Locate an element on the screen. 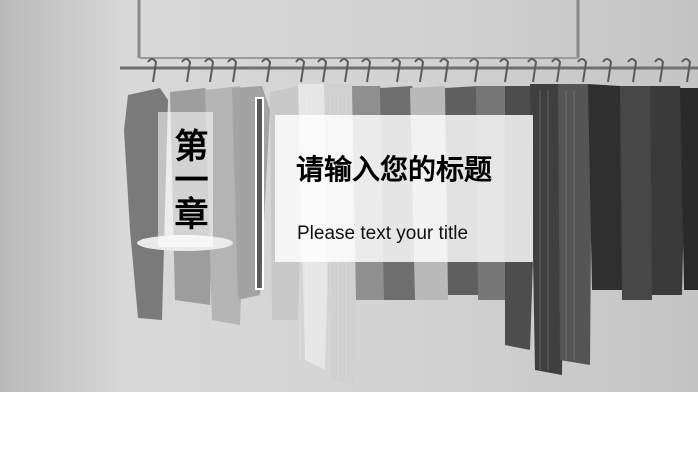 This screenshot has width=698, height=460. chapter-label: 第一章 is located at coordinates (188, 179).